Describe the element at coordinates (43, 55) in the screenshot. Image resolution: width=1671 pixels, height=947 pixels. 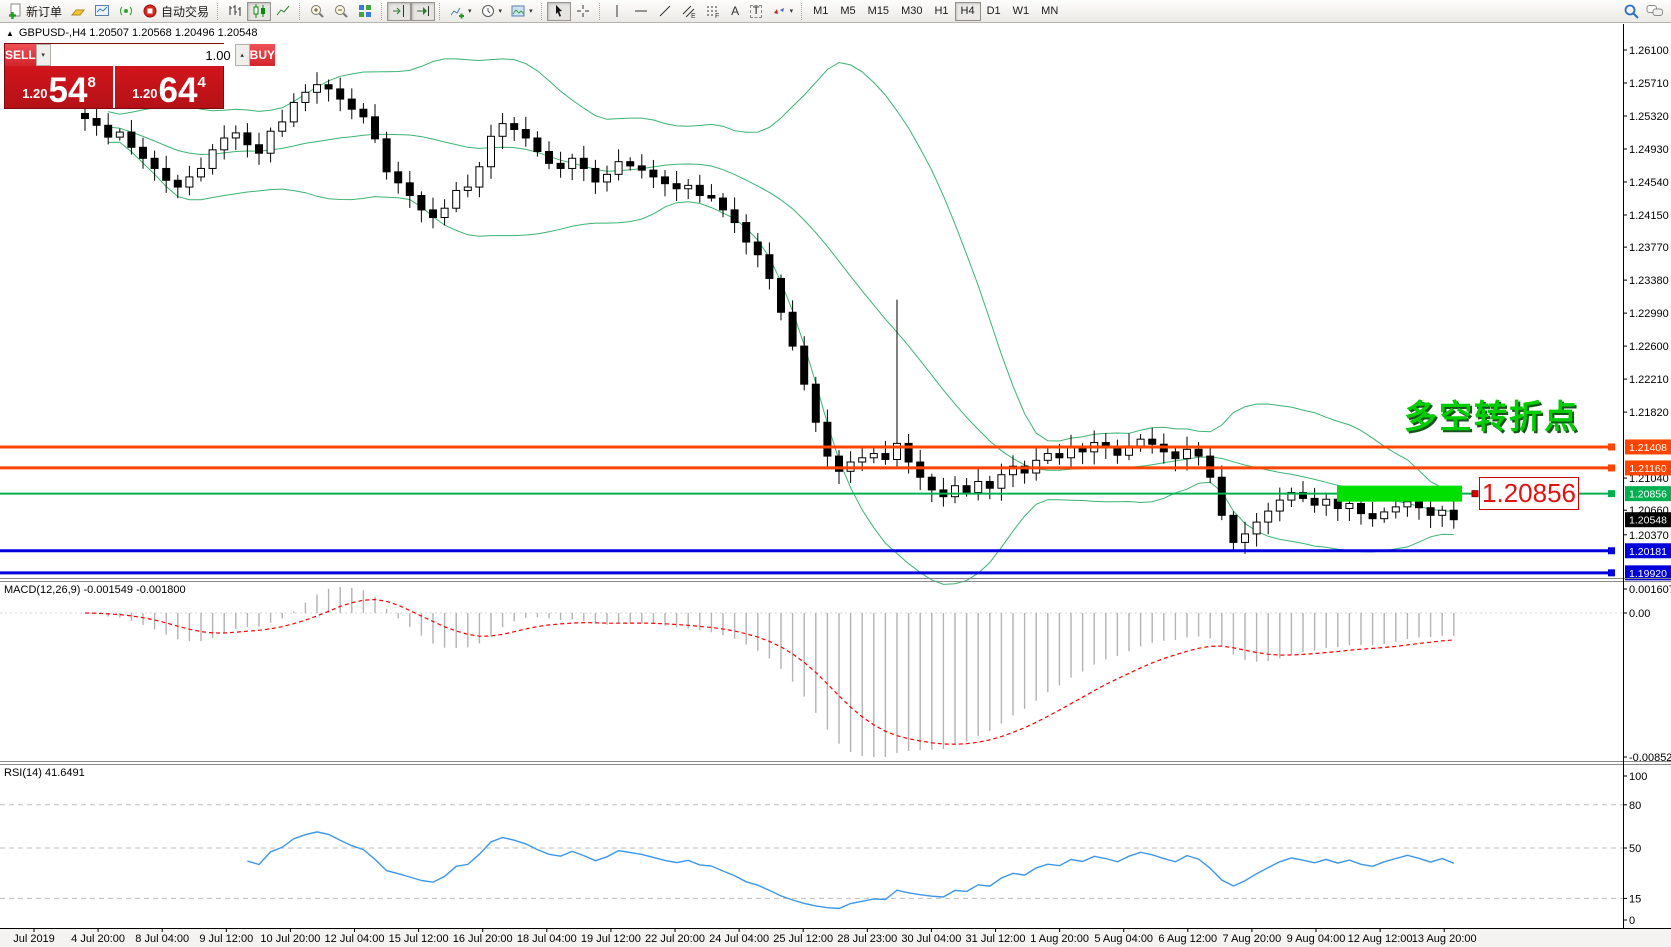
I see `volume-decrease-button: ▾` at that location.